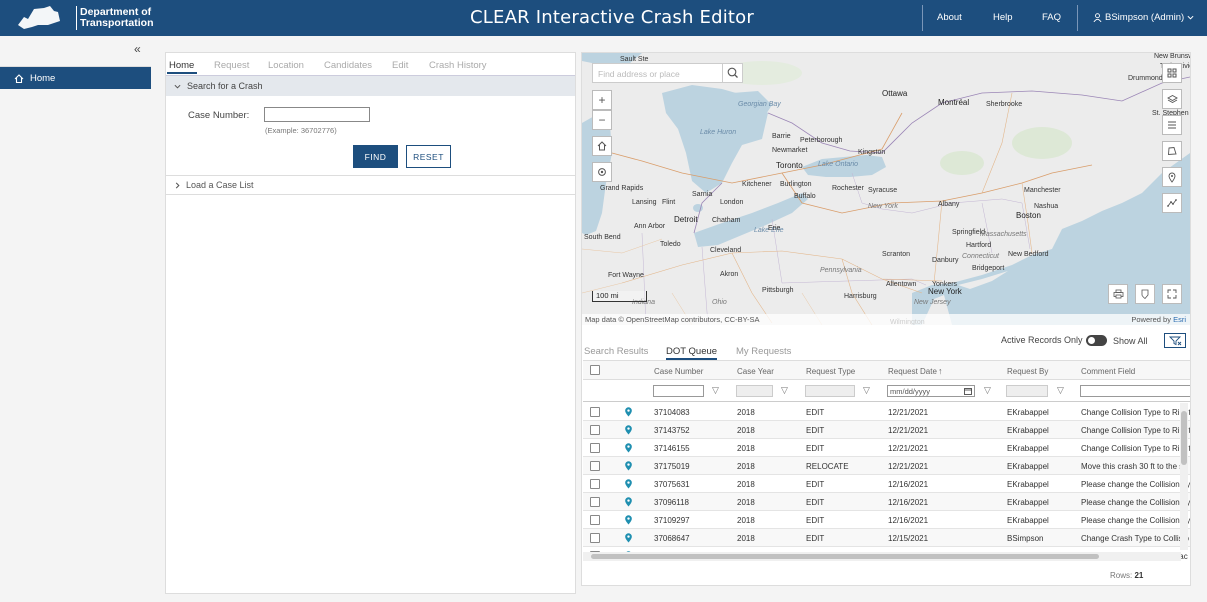 Image resolution: width=1207 pixels, height=602 pixels. Describe the element at coordinates (1003, 17) in the screenshot. I see `nav-help-link: Help` at that location.